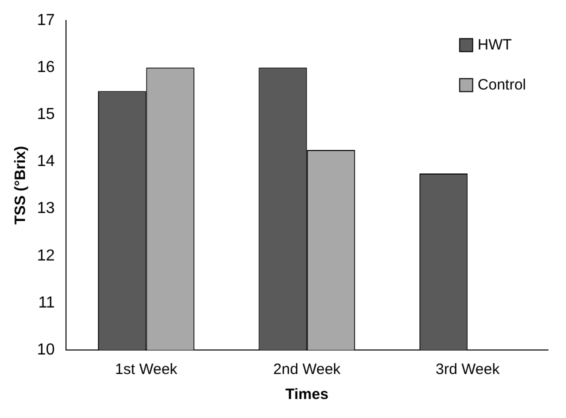 The width and height of the screenshot is (566, 418). Describe the element at coordinates (46, 115) in the screenshot. I see `y-tick-label: 15` at that location.